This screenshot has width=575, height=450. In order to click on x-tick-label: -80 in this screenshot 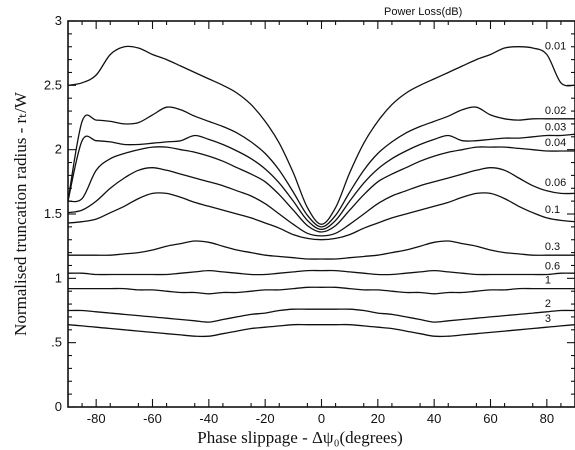, I will do `click(96, 418)`.